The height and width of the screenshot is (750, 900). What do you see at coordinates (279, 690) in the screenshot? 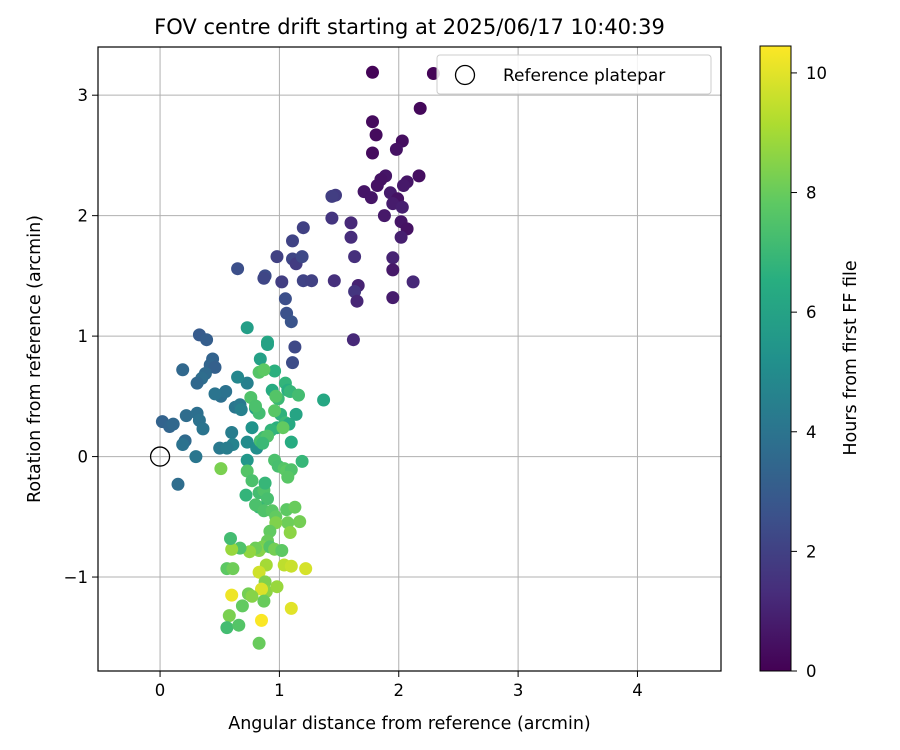
I see `x-tick-label: 1` at bounding box center [279, 690].